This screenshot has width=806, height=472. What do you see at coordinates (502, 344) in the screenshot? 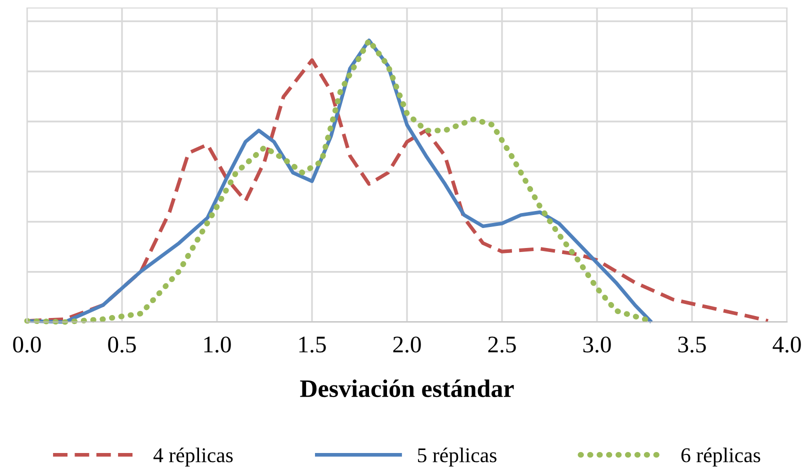
I see `x-tick-label: 2.5` at bounding box center [502, 344].